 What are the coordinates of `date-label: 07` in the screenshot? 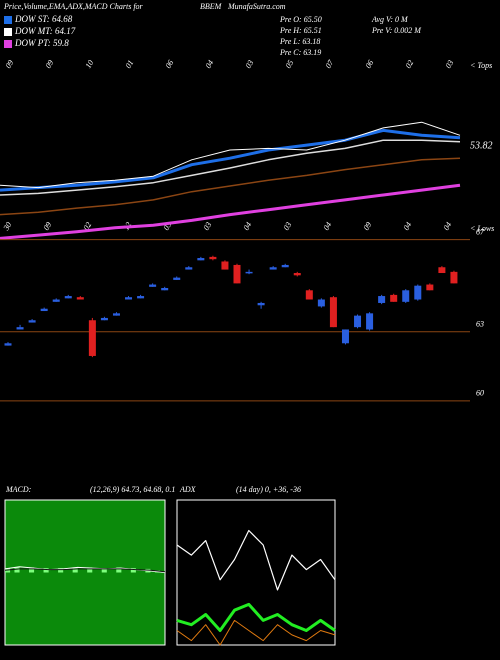 It's located at (330, 64).